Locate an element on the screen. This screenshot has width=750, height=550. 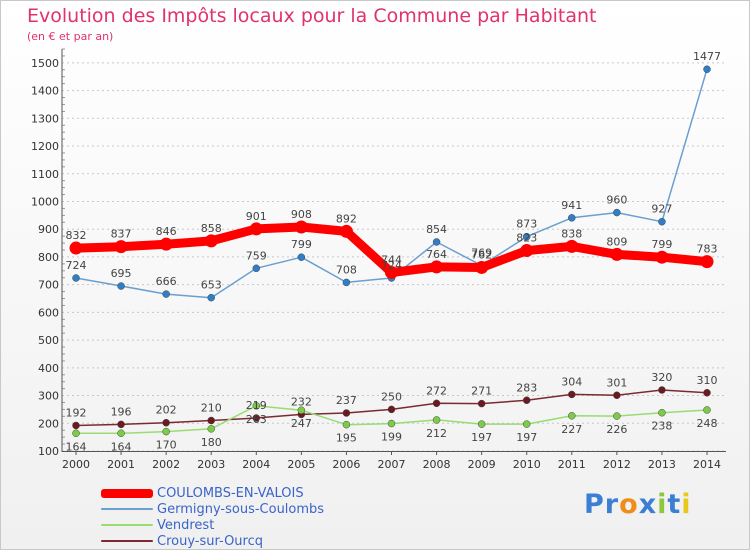
x-tick-label: 2000 is located at coordinates (76, 464).